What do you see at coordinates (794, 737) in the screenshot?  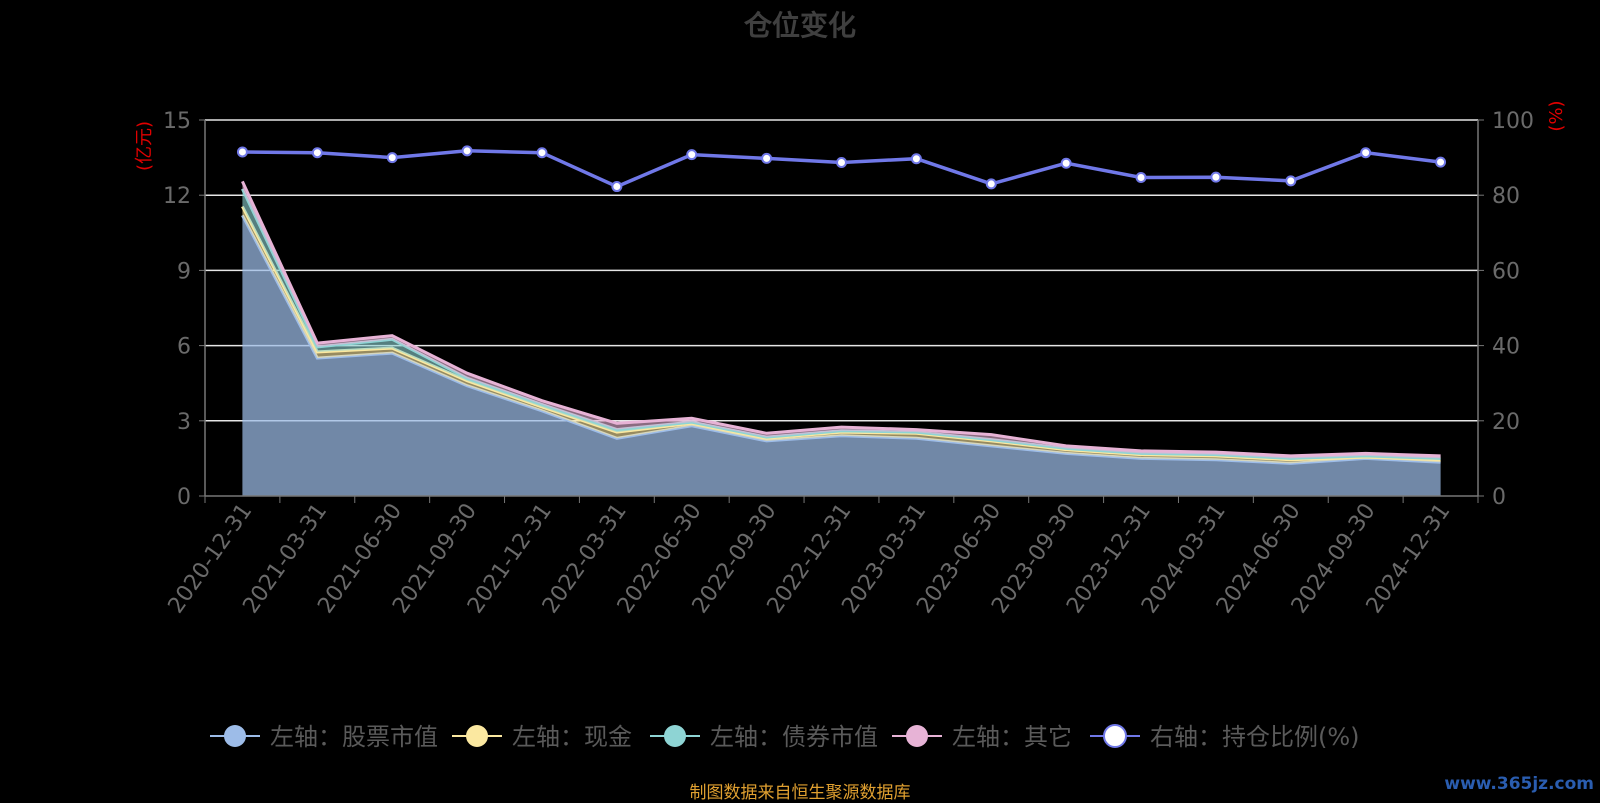 I see `legend-label: 左轴：债券市值` at bounding box center [794, 737].